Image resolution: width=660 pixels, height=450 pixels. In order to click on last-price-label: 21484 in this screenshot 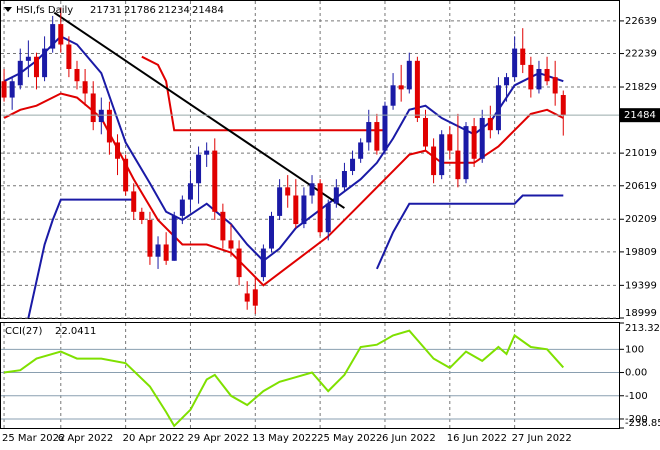, I will do `click(640, 115)`.